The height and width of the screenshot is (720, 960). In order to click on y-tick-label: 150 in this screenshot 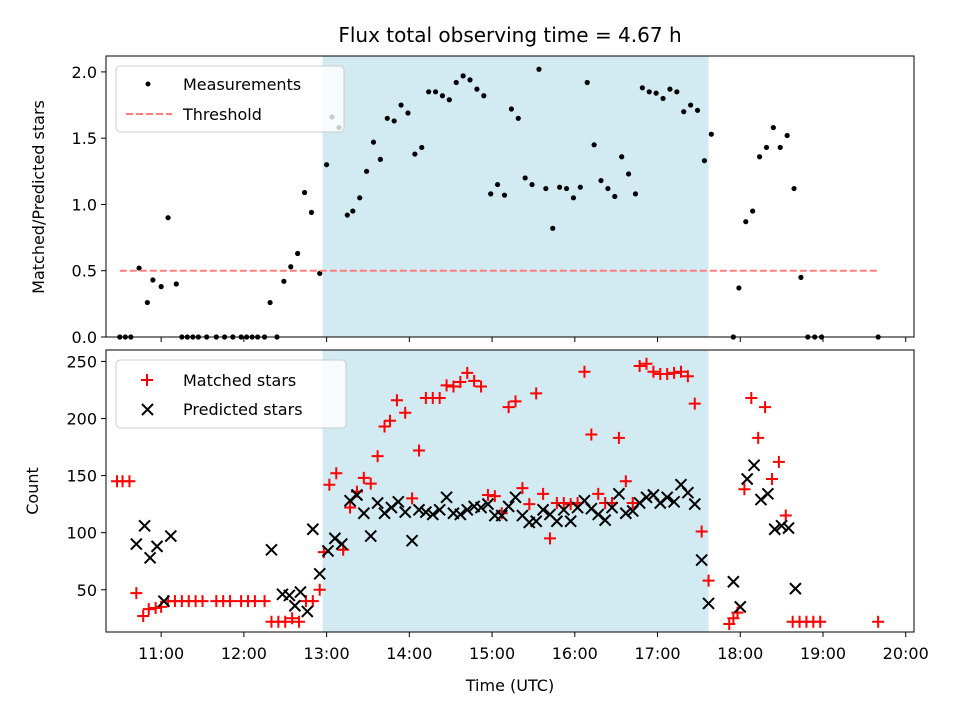, I will do `click(81, 476)`.